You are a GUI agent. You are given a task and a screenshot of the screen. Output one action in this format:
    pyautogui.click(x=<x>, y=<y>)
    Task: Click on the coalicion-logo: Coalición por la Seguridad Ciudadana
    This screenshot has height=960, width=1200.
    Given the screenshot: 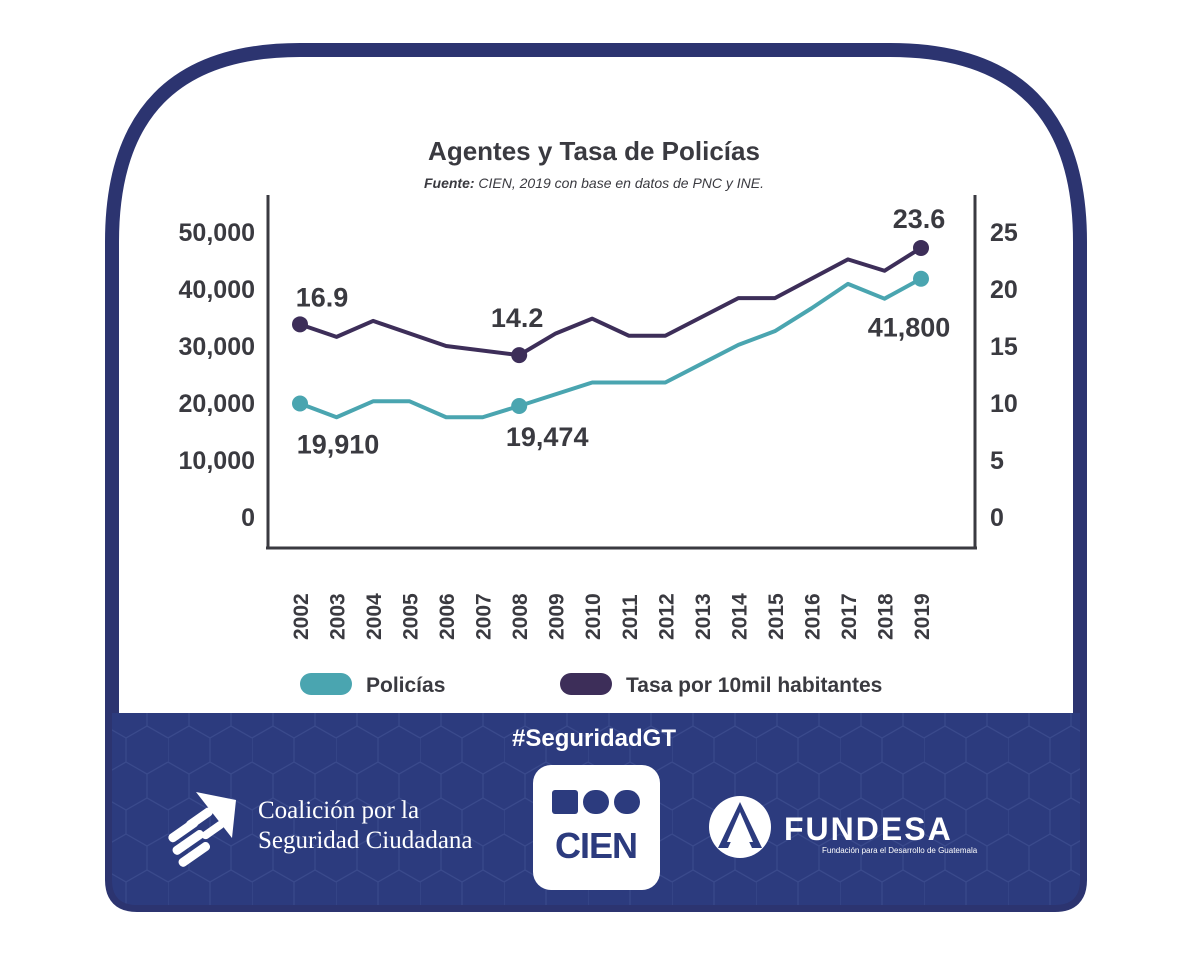 What is the action you would take?
    pyautogui.click(x=320, y=829)
    